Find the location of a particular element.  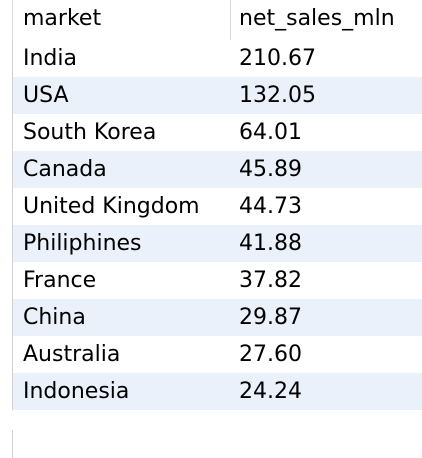

market-cell: United Kingdom is located at coordinates (111, 206).